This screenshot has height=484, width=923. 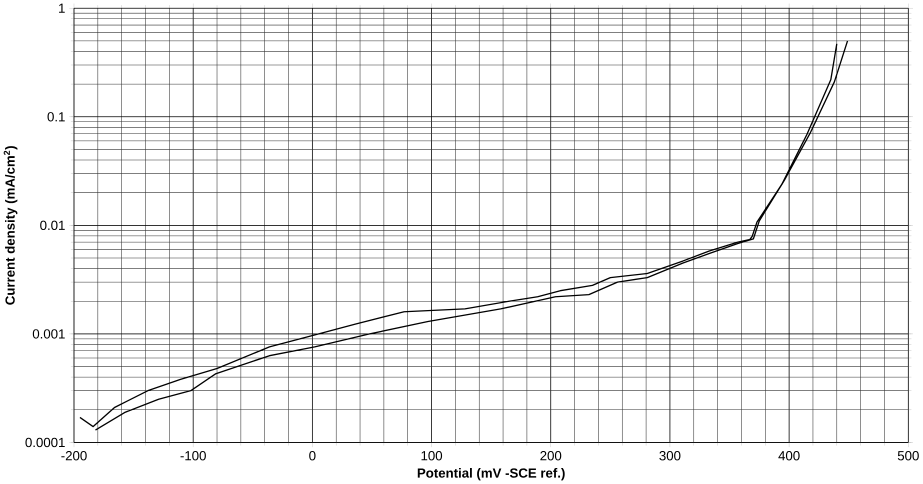 What do you see at coordinates (551, 455) in the screenshot?
I see `x-tick-label: 200` at bounding box center [551, 455].